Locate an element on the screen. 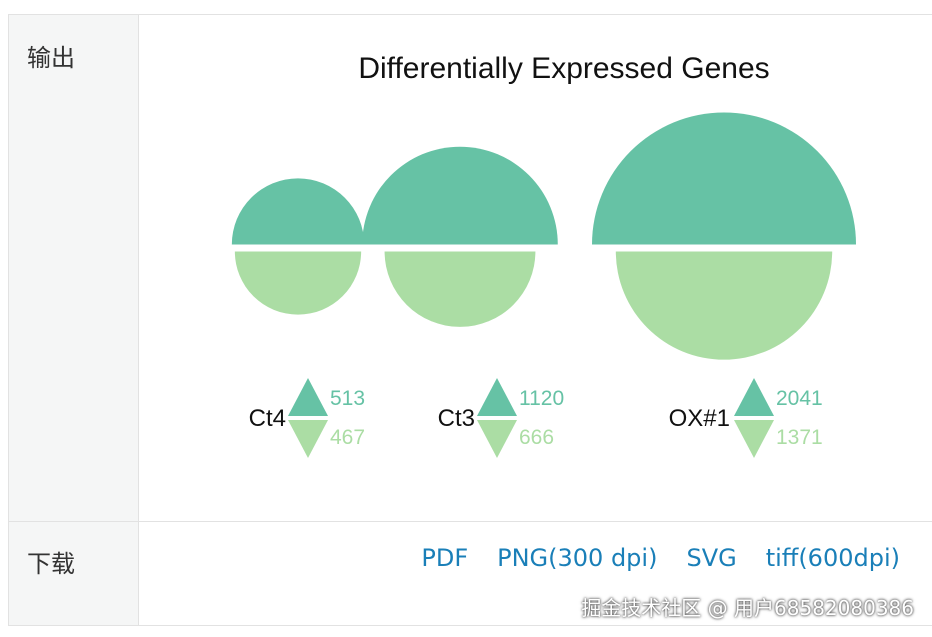 The image size is (932, 637). up-triangle-ct4 is located at coordinates (308, 397).